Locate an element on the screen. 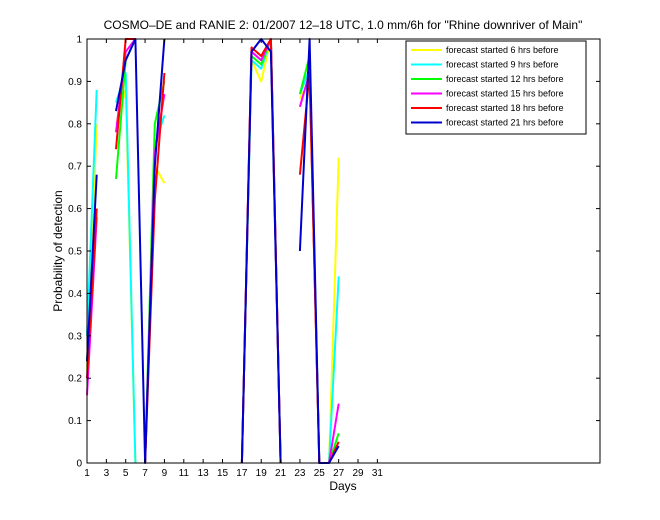  y-tick-label: 0.4 is located at coordinates (75, 294).